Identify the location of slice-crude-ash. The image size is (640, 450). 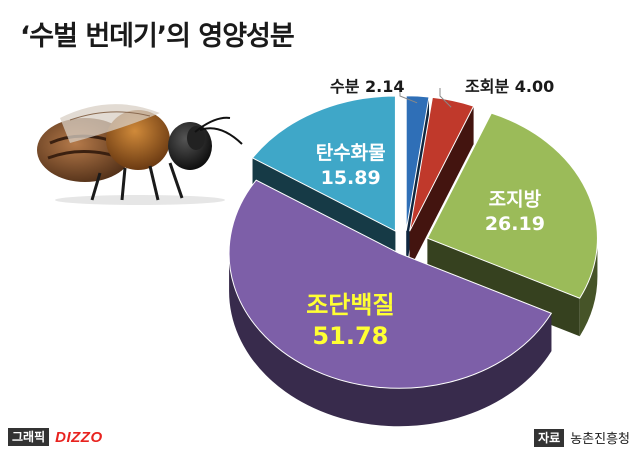
(442, 164).